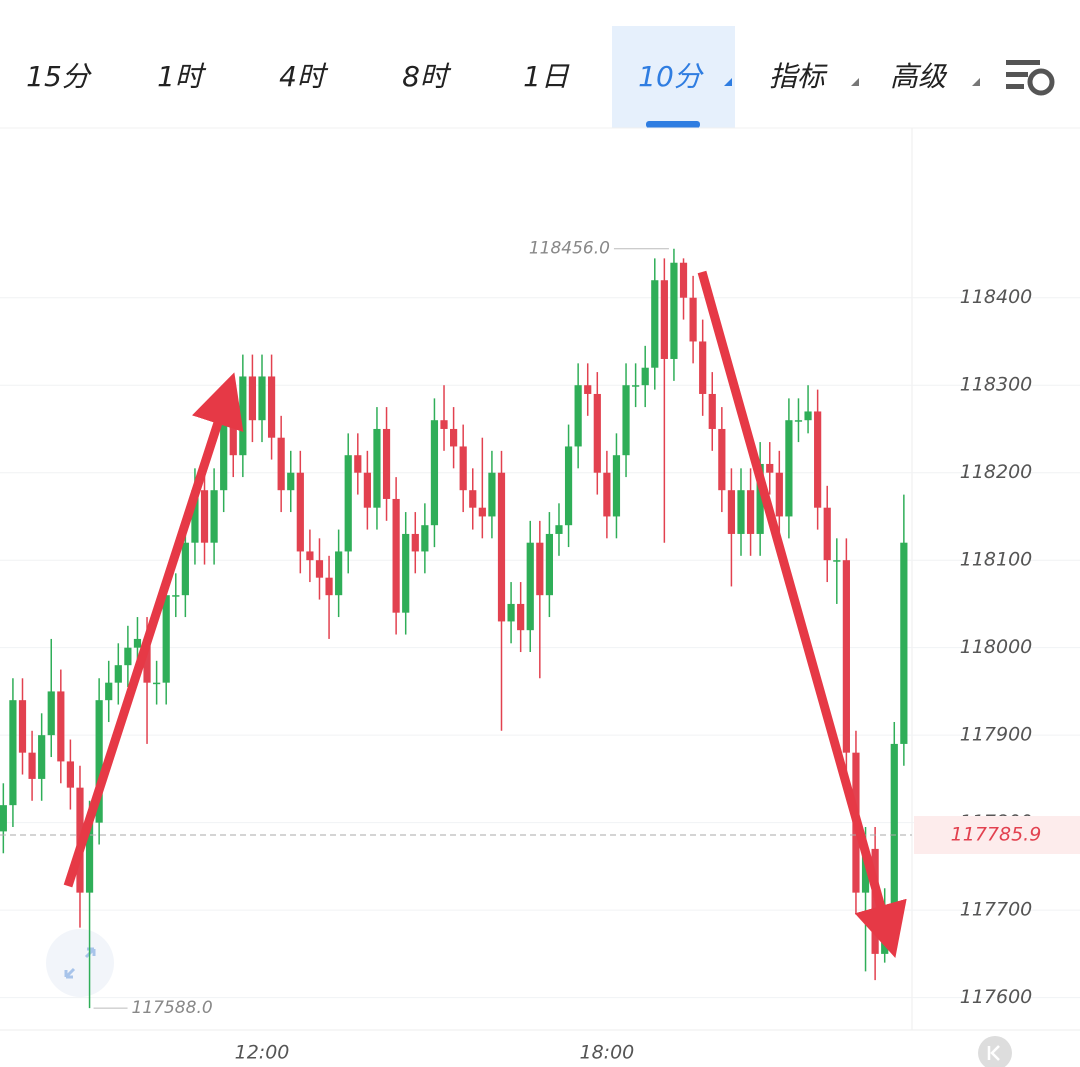  I want to click on tab: 10分, so click(671, 76).